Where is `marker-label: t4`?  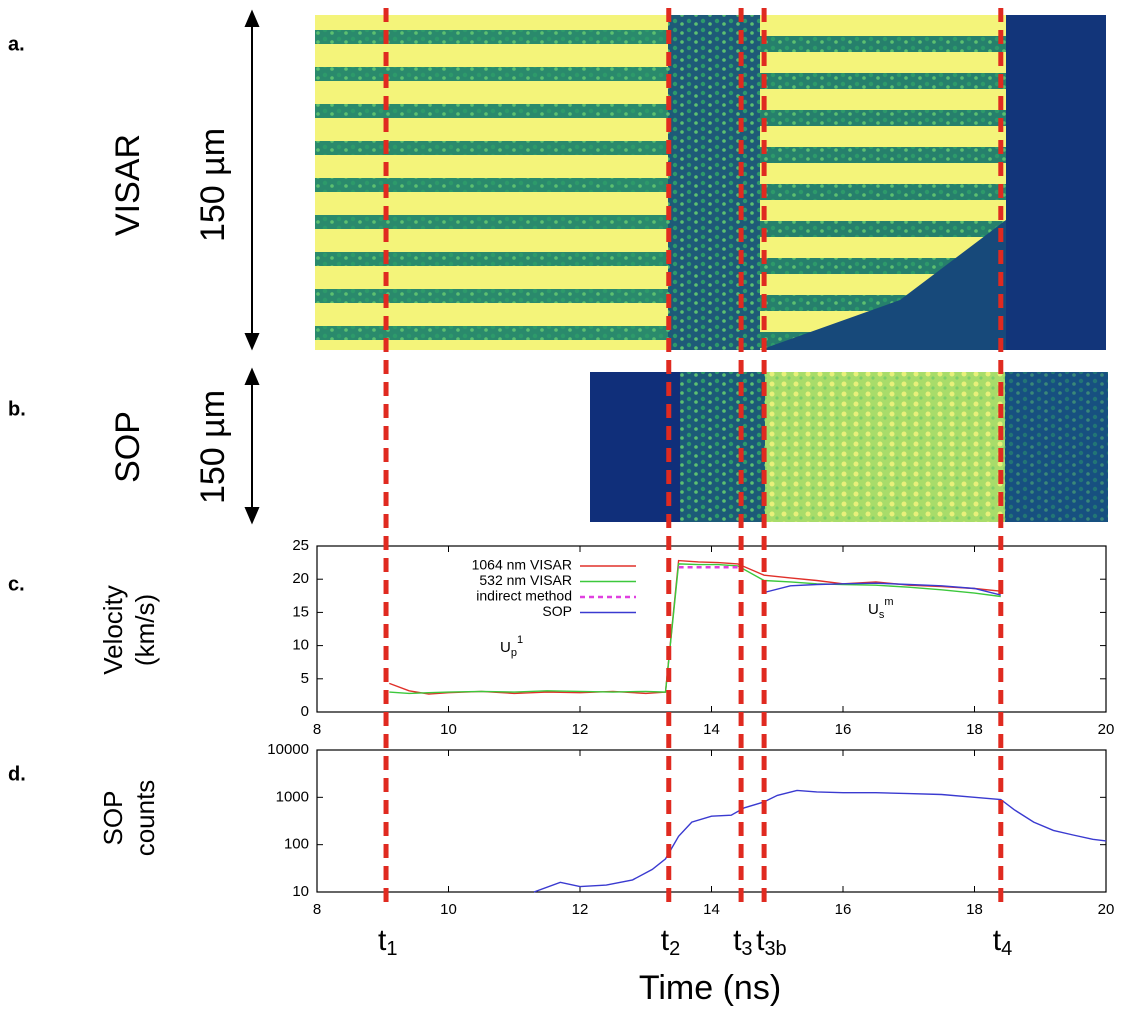 marker-label: t4 is located at coordinates (1002, 942).